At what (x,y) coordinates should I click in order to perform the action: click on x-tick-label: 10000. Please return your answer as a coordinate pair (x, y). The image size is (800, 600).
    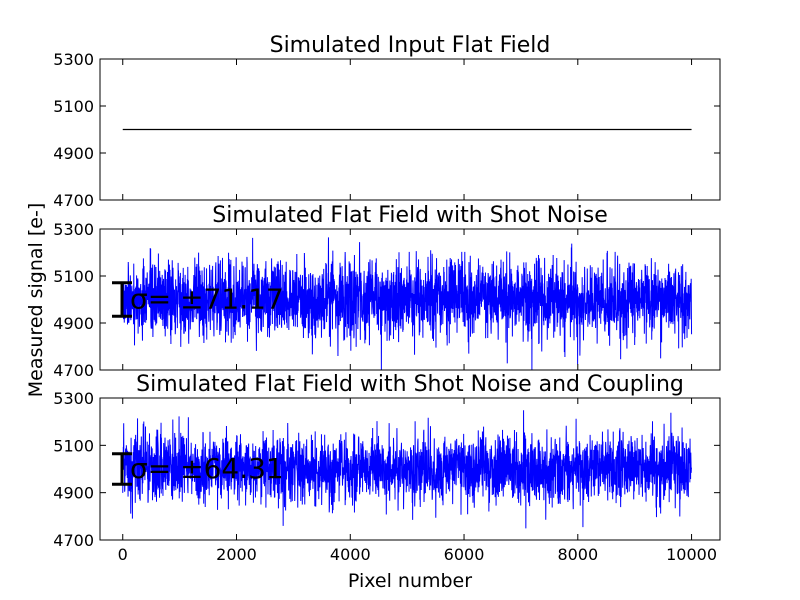
    Looking at the image, I should click on (691, 554).